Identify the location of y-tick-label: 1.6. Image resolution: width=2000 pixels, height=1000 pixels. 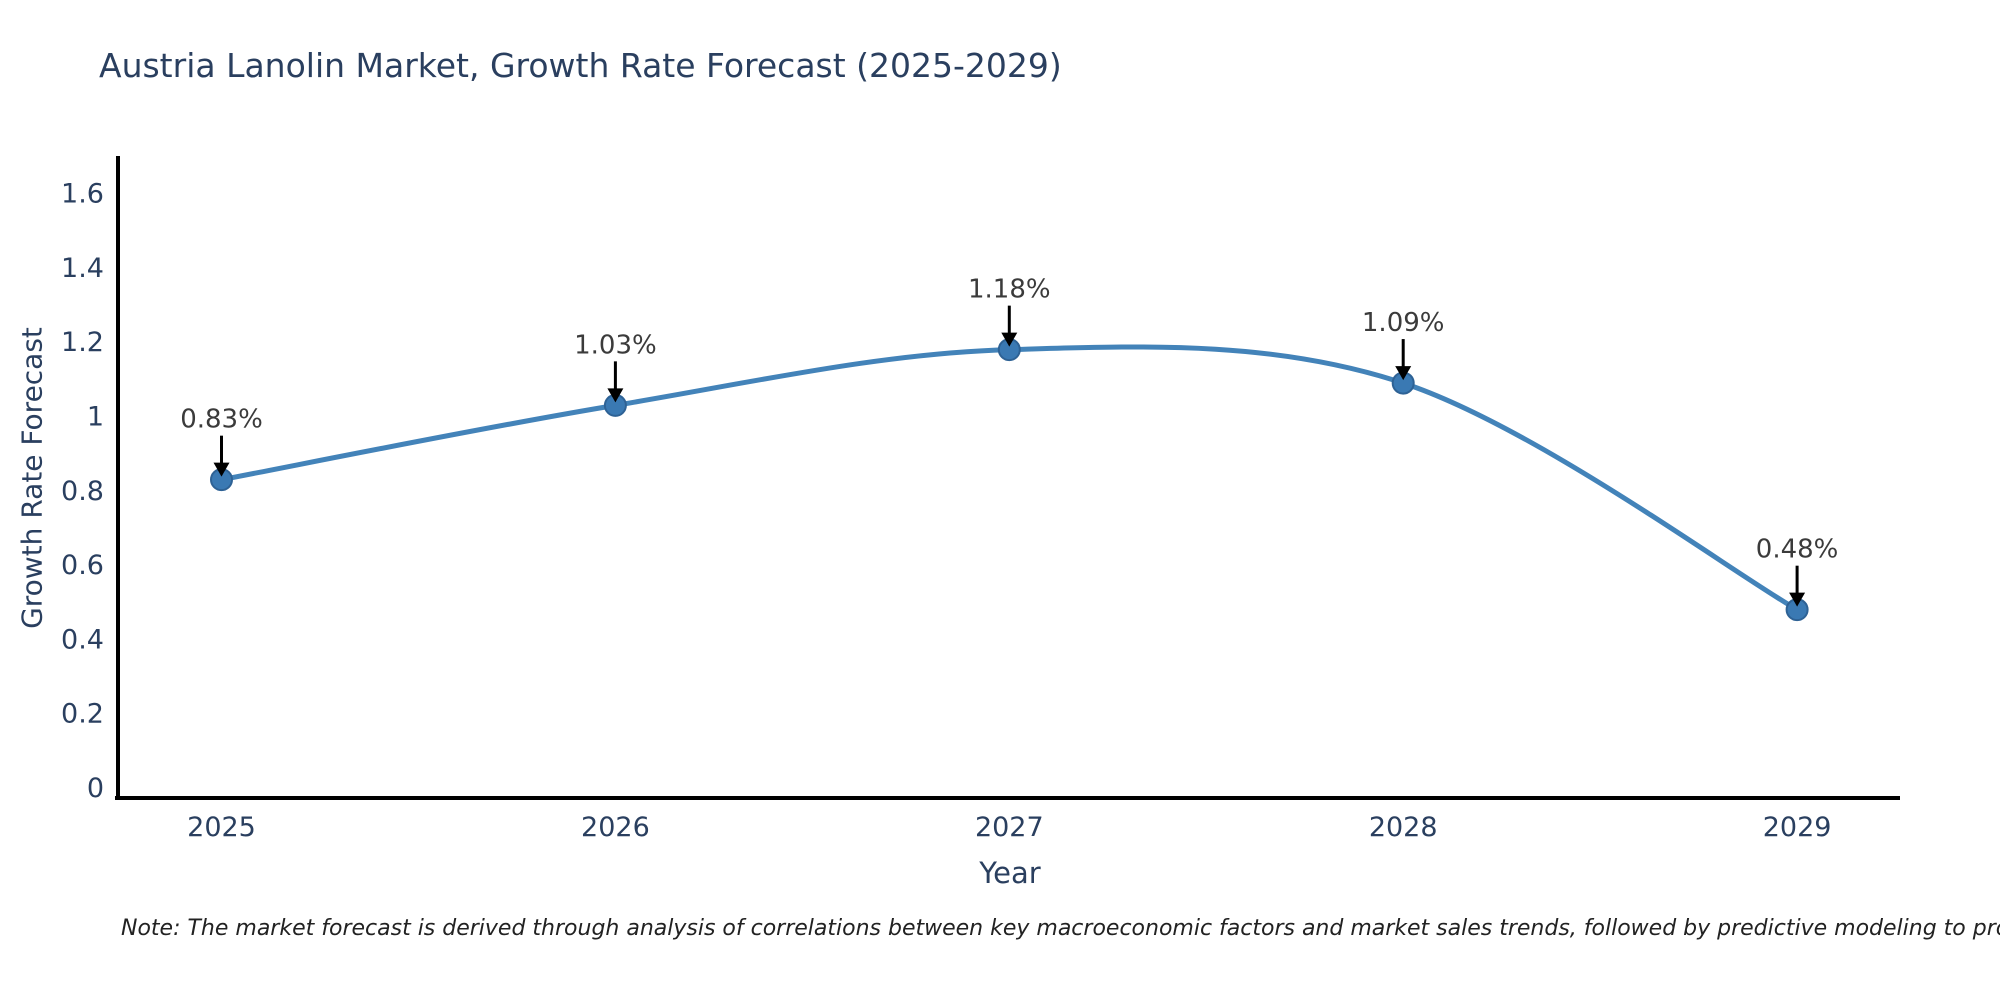
(82, 194).